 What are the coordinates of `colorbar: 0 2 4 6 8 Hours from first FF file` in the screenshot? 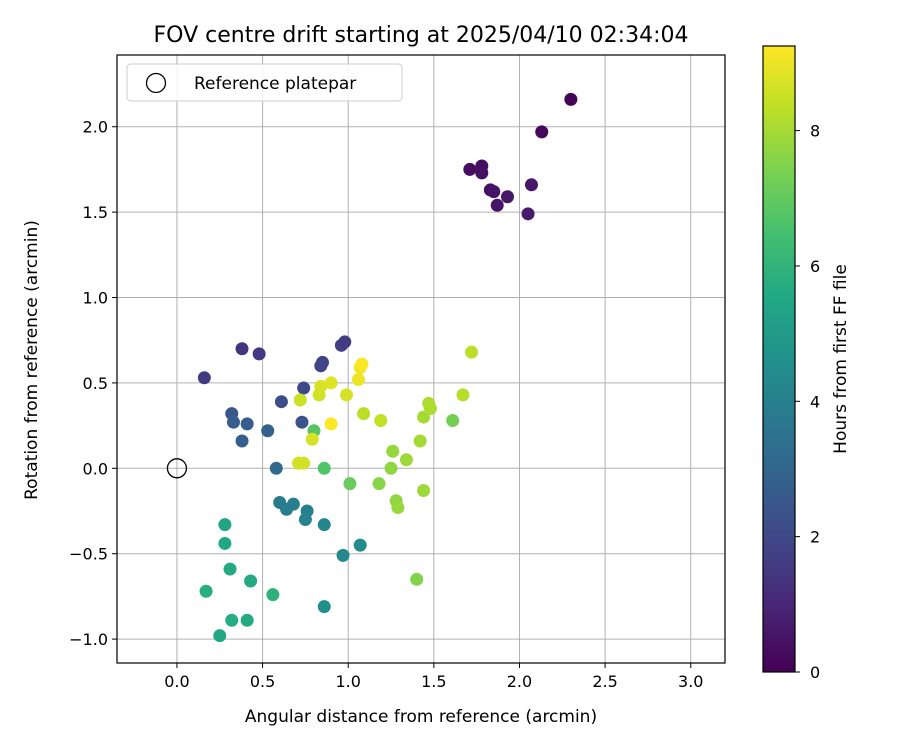 It's located at (806, 363).